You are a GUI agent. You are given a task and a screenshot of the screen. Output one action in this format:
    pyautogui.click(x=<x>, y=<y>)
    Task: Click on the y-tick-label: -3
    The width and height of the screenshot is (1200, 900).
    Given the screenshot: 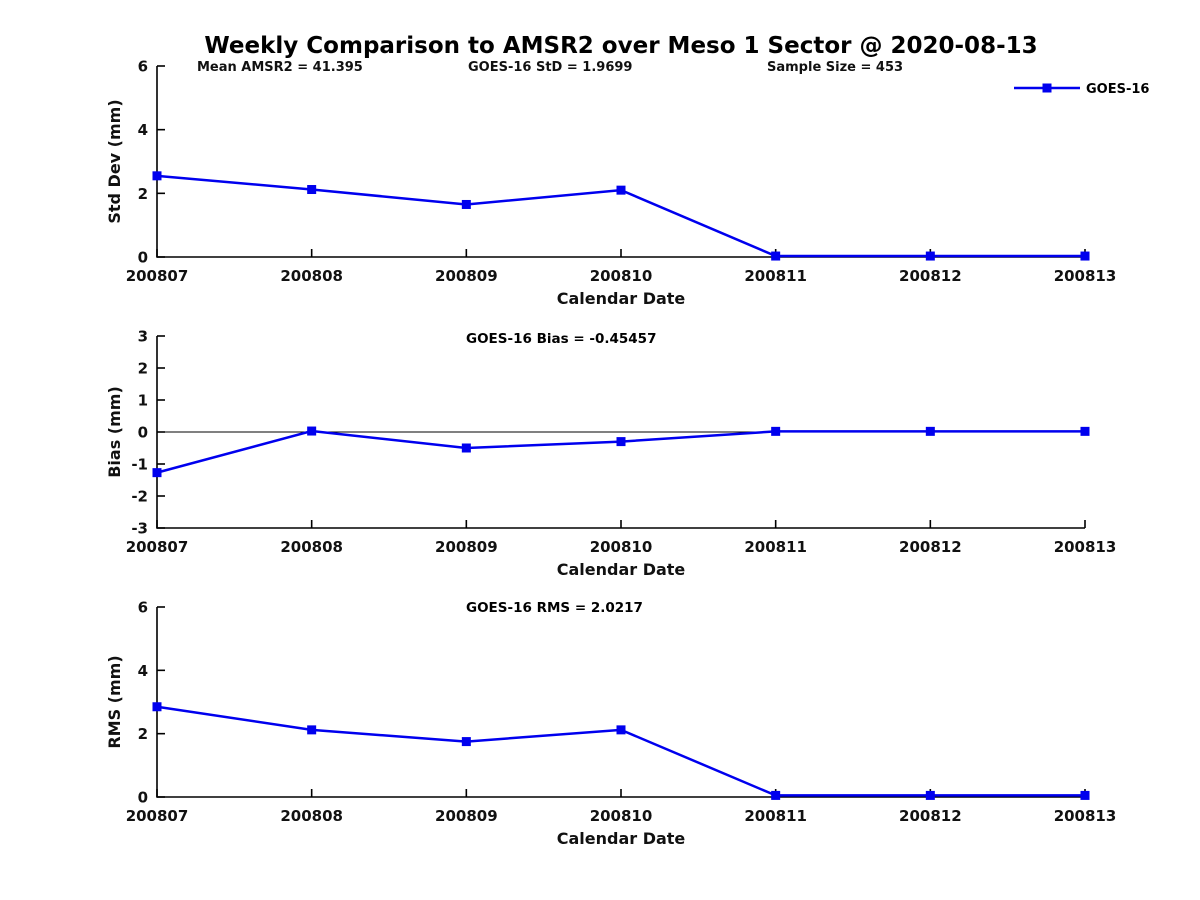 What is the action you would take?
    pyautogui.click(x=139, y=529)
    